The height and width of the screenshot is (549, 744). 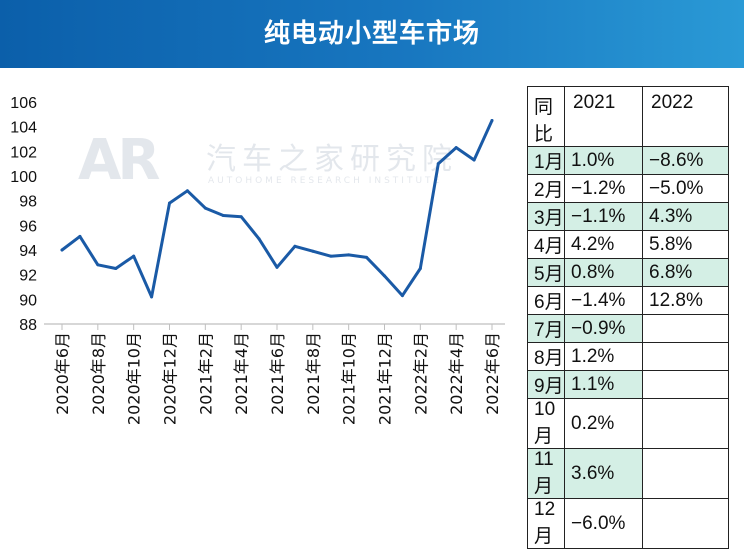 What do you see at coordinates (546, 216) in the screenshot?
I see `month-cell: 3月` at bounding box center [546, 216].